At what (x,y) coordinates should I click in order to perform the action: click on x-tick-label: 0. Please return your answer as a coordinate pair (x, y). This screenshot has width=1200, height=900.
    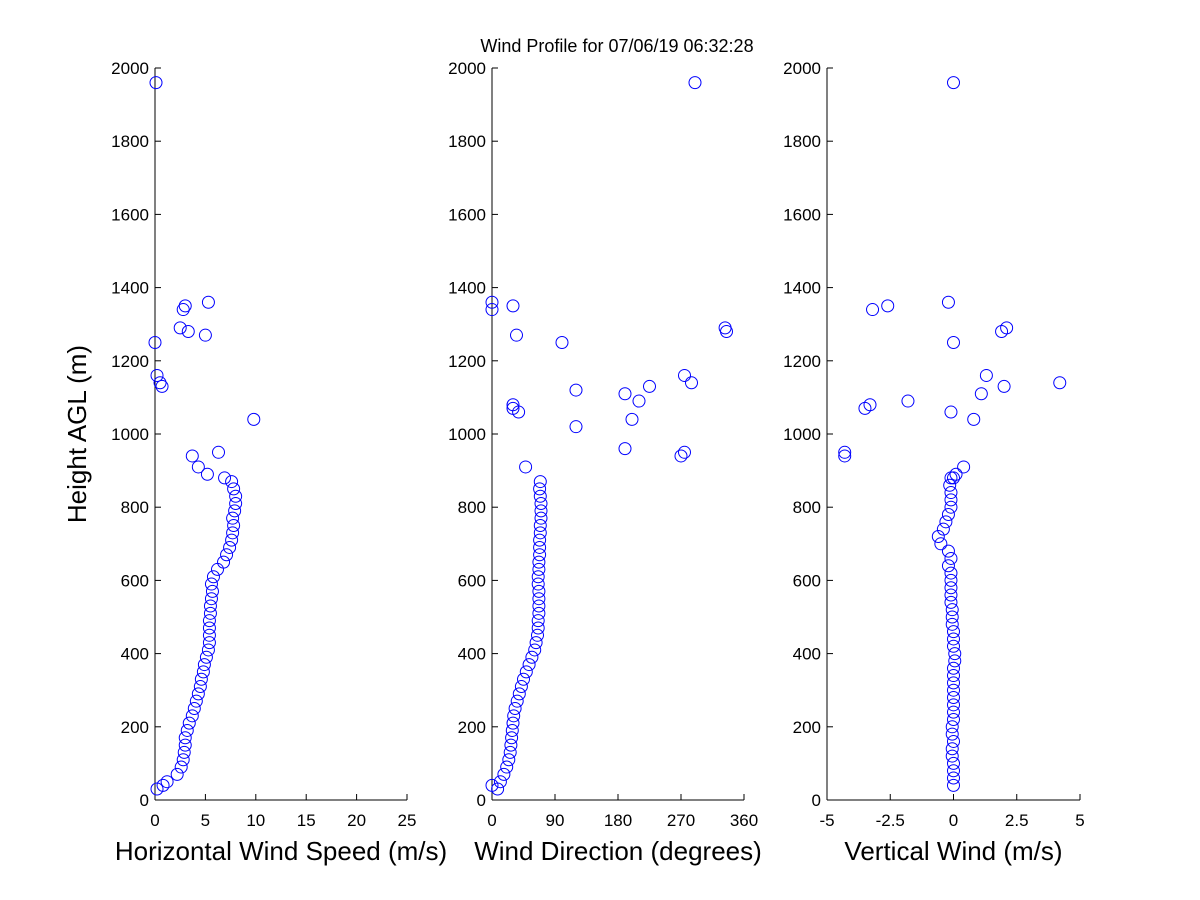
    Looking at the image, I should click on (953, 820).